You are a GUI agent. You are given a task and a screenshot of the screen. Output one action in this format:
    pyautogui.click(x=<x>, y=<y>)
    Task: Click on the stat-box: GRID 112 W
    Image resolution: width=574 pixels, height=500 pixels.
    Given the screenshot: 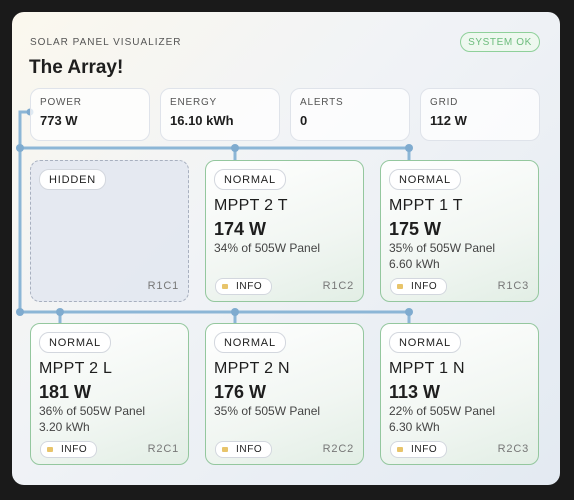 What is the action you would take?
    pyautogui.click(x=480, y=114)
    